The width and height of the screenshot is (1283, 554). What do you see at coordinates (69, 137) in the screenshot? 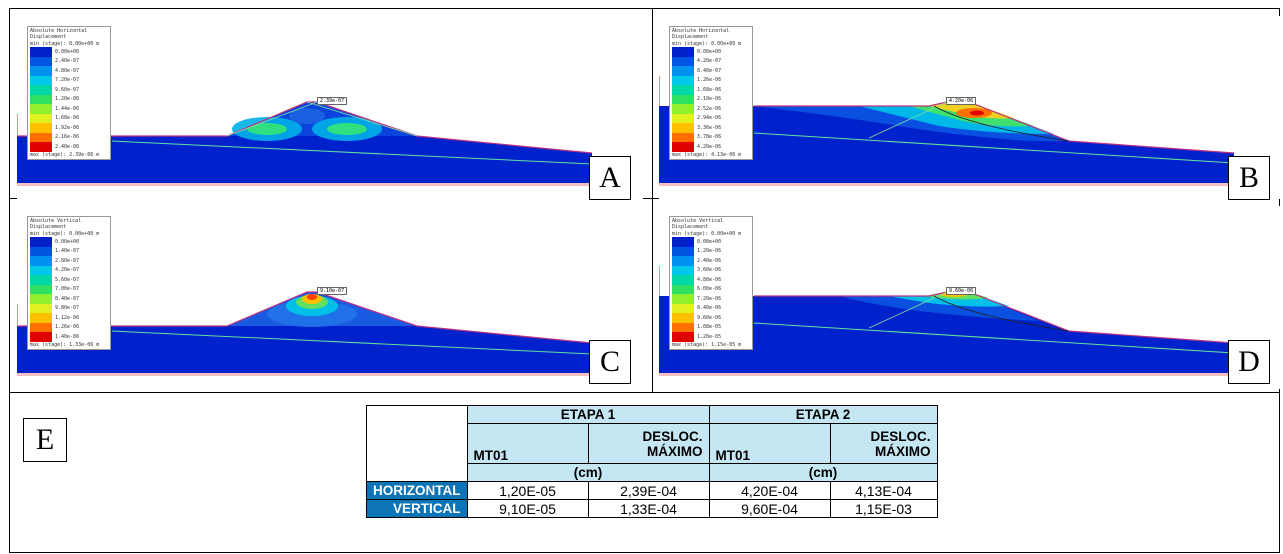
I see `legend-level: 2.16e-06` at bounding box center [69, 137].